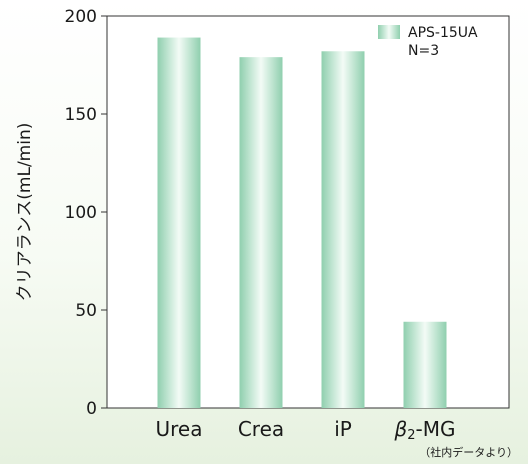  Describe the element at coordinates (25, 212) in the screenshot. I see `y-axis-title: クリアランス(mL/min)` at that location.